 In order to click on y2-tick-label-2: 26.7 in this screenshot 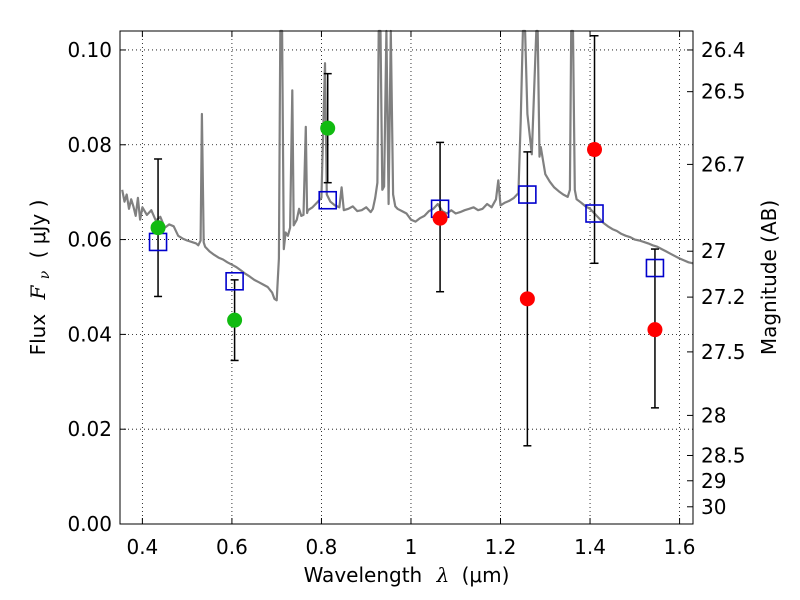, I will do `click(723, 164)`.